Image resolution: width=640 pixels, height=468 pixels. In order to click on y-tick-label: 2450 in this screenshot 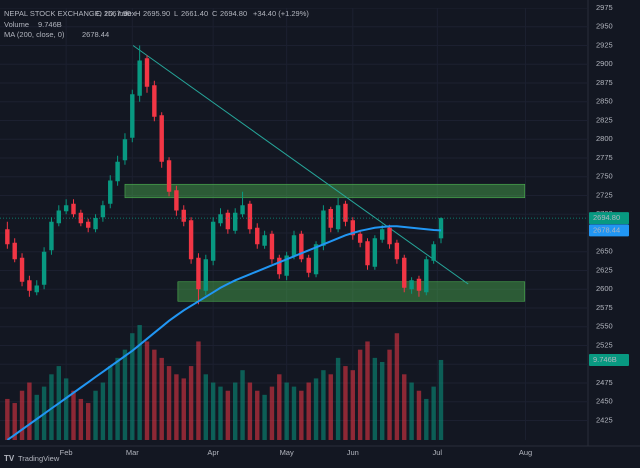, I will do `click(604, 401)`.